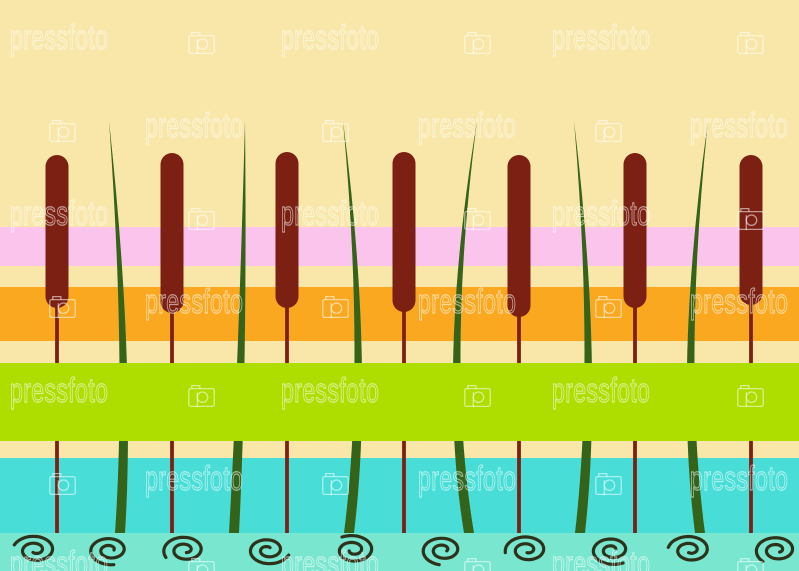  Describe the element at coordinates (399, 402) in the screenshot. I see `stripe-lime` at that location.